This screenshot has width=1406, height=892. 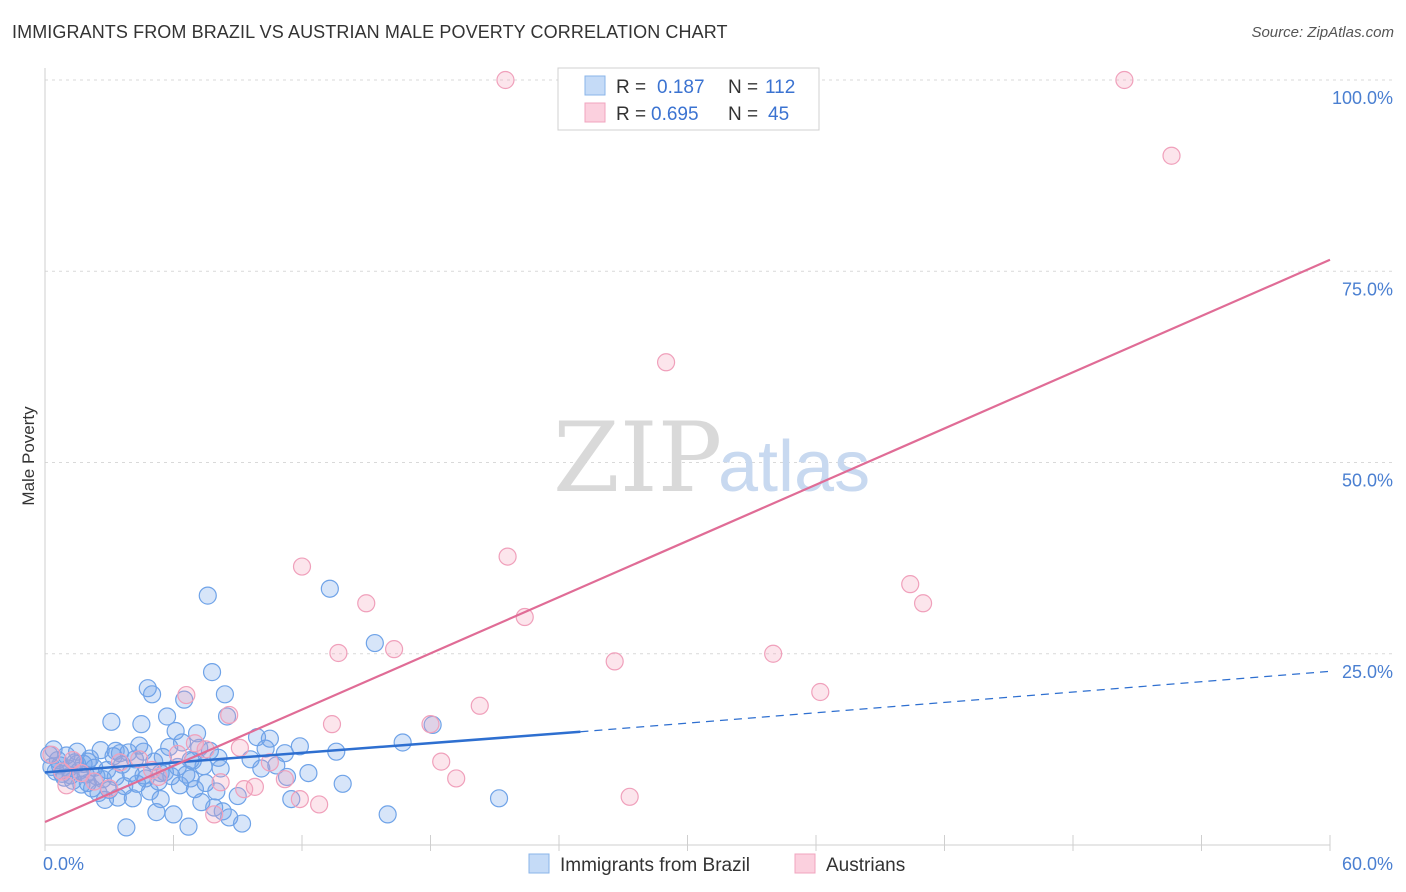 What do you see at coordinates (595, 112) in the screenshot?
I see `legend-swatch-pink` at bounding box center [595, 112].